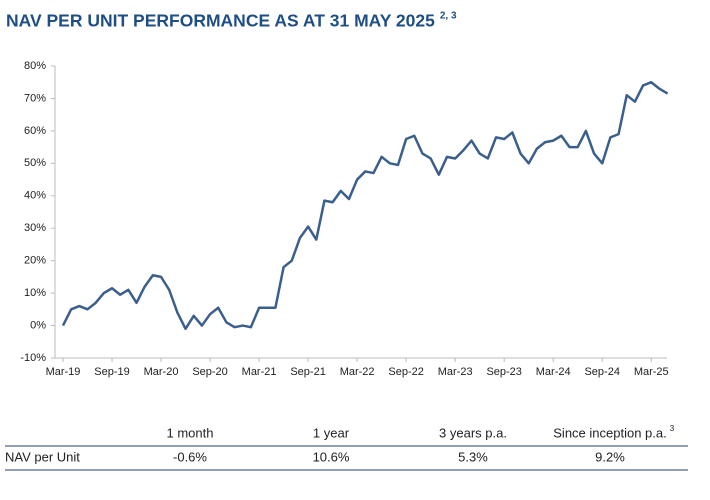 The width and height of the screenshot is (710, 500). I want to click on x-tick-label: Mar-21, so click(259, 372).